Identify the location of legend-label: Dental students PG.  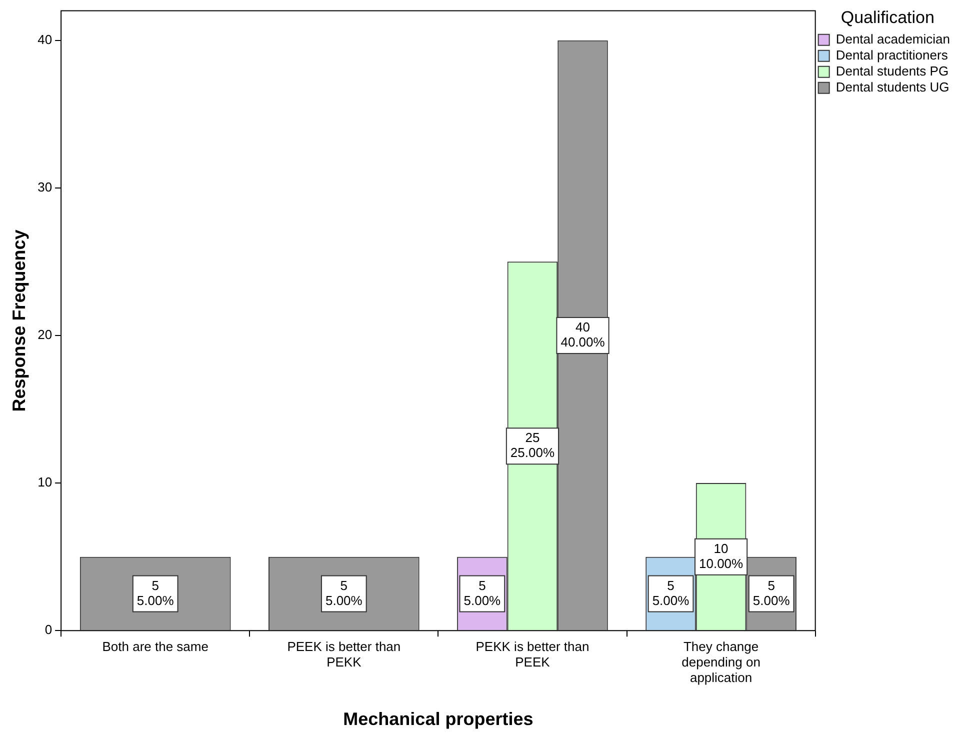
(892, 70).